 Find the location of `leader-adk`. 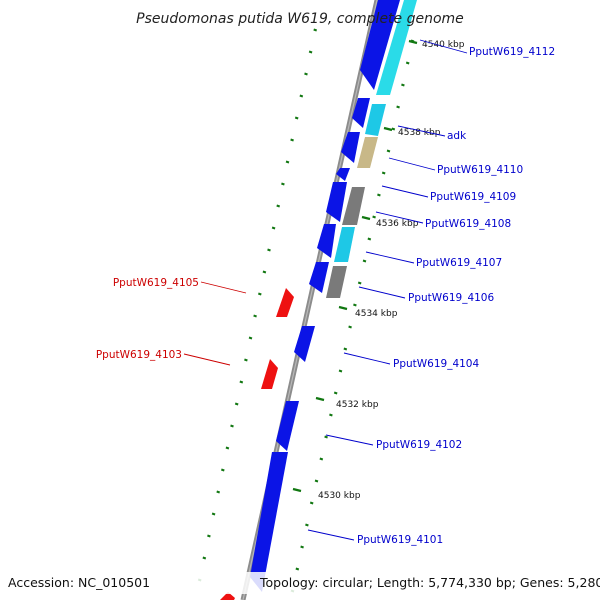

leader-adk is located at coordinates (421, 131).